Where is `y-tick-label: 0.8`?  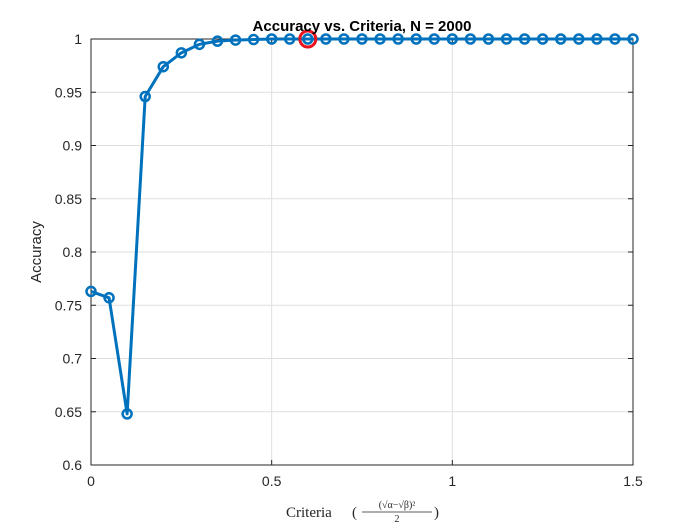
y-tick-label: 0.8 is located at coordinates (73, 252).